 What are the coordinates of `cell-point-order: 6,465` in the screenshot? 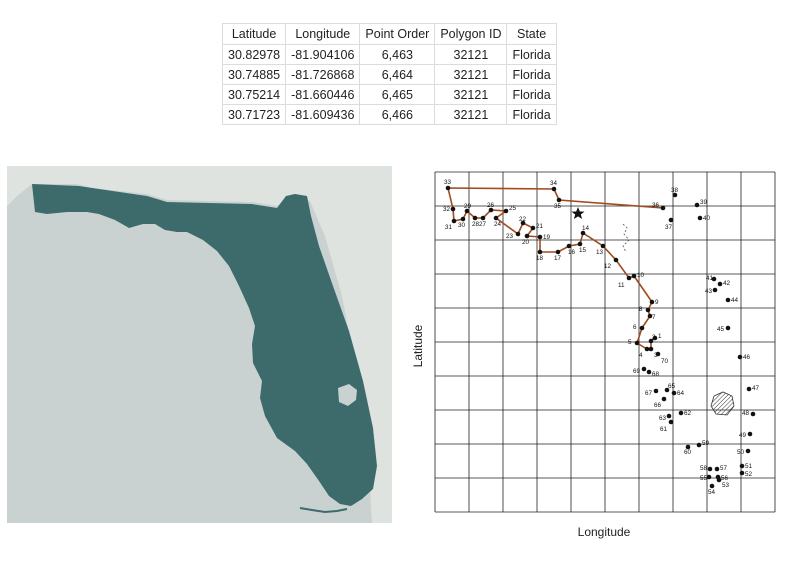 It's located at (397, 94).